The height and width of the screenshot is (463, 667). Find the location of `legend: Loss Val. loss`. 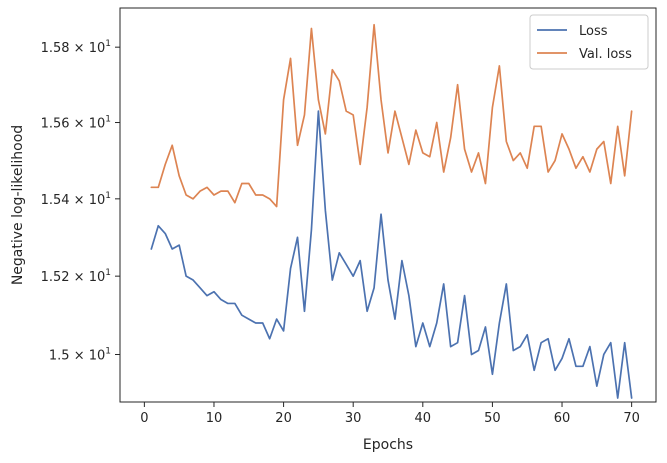

legend: Loss Val. loss is located at coordinates (589, 42).